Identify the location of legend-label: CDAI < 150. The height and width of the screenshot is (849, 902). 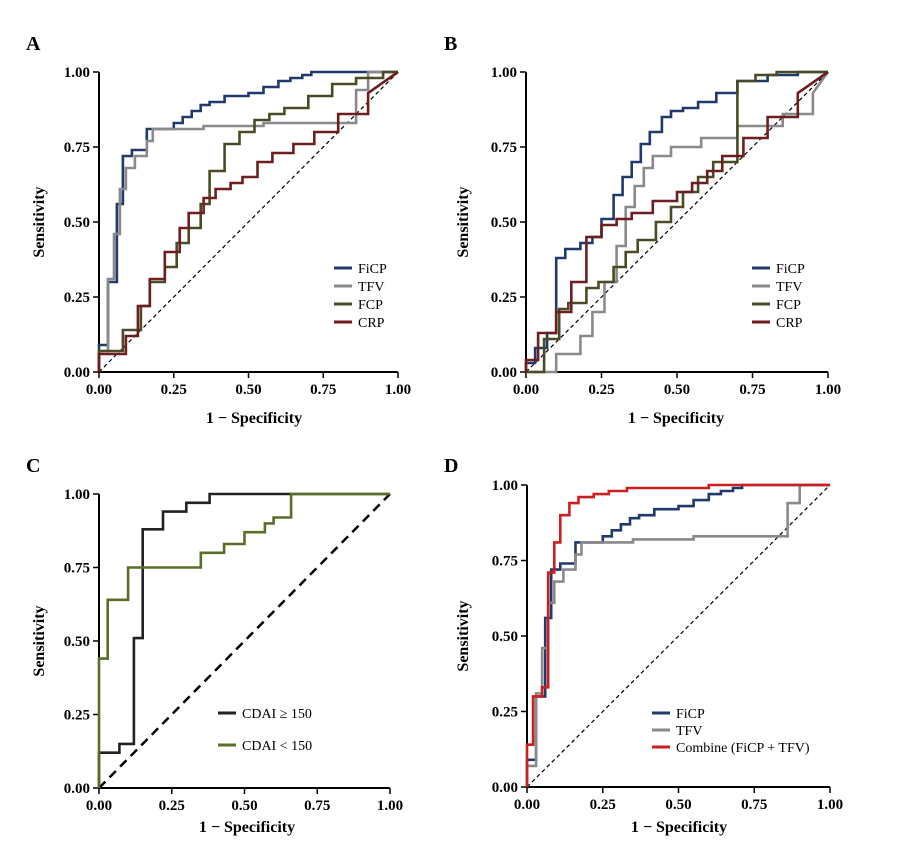
(277, 746).